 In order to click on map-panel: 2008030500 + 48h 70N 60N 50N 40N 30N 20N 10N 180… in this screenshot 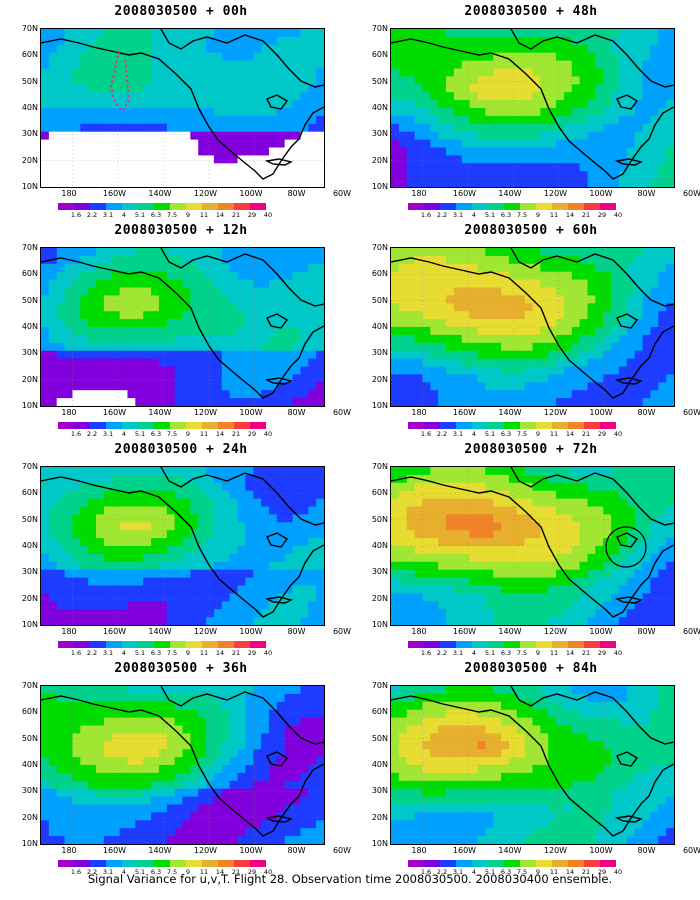, I will do `click(530, 113)`.